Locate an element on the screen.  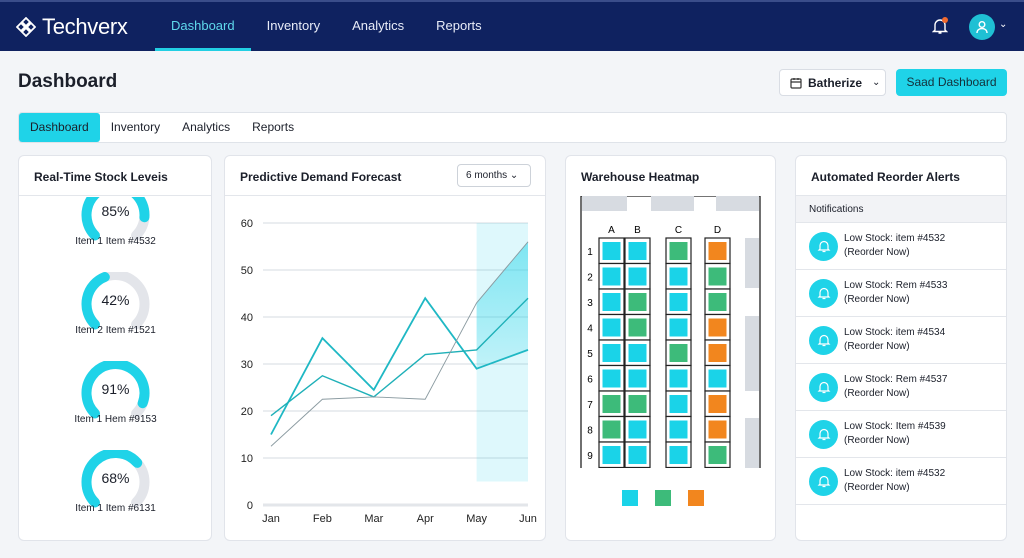
gauge-arc is located at coordinates (115, 390).